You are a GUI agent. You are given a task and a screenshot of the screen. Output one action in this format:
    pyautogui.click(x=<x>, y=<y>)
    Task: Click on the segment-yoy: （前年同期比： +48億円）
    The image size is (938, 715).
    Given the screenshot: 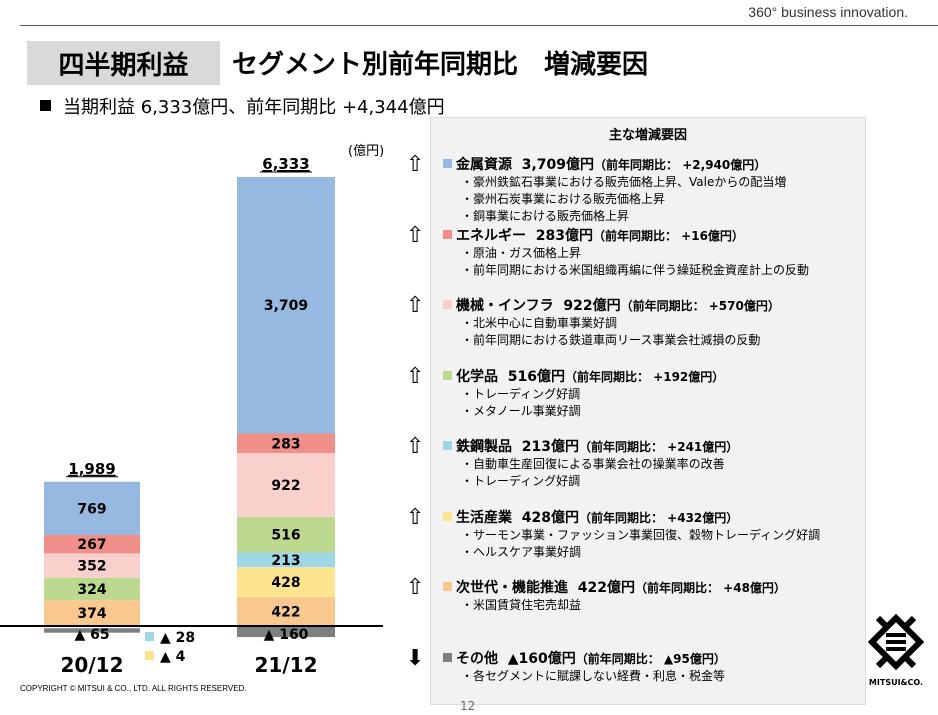 What is the action you would take?
    pyautogui.click(x=710, y=588)
    